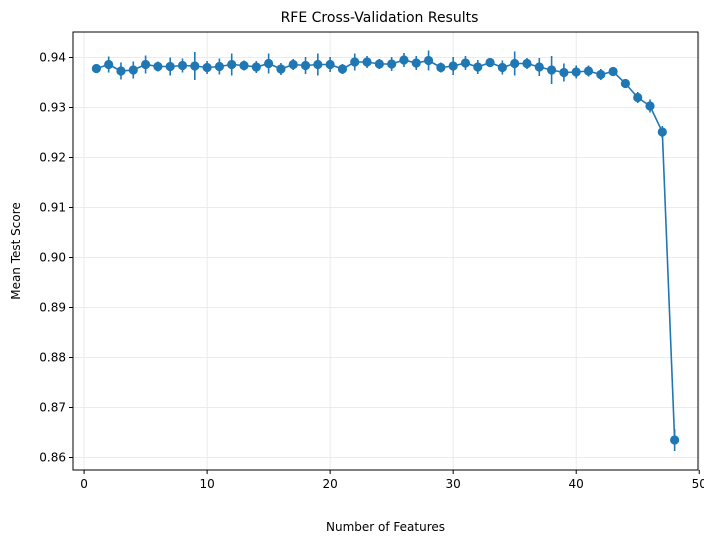  Describe the element at coordinates (52, 58) in the screenshot. I see `y-tick-label: 0.94` at that location.